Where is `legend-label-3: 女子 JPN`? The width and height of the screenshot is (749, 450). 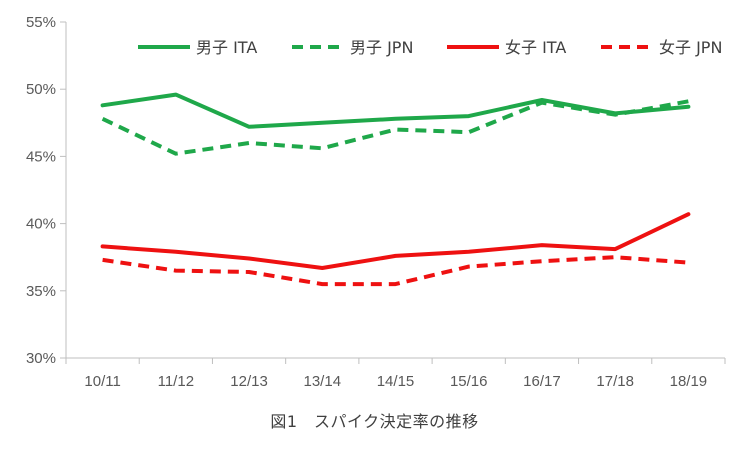 legend-label-3: 女子 JPN is located at coordinates (690, 47).